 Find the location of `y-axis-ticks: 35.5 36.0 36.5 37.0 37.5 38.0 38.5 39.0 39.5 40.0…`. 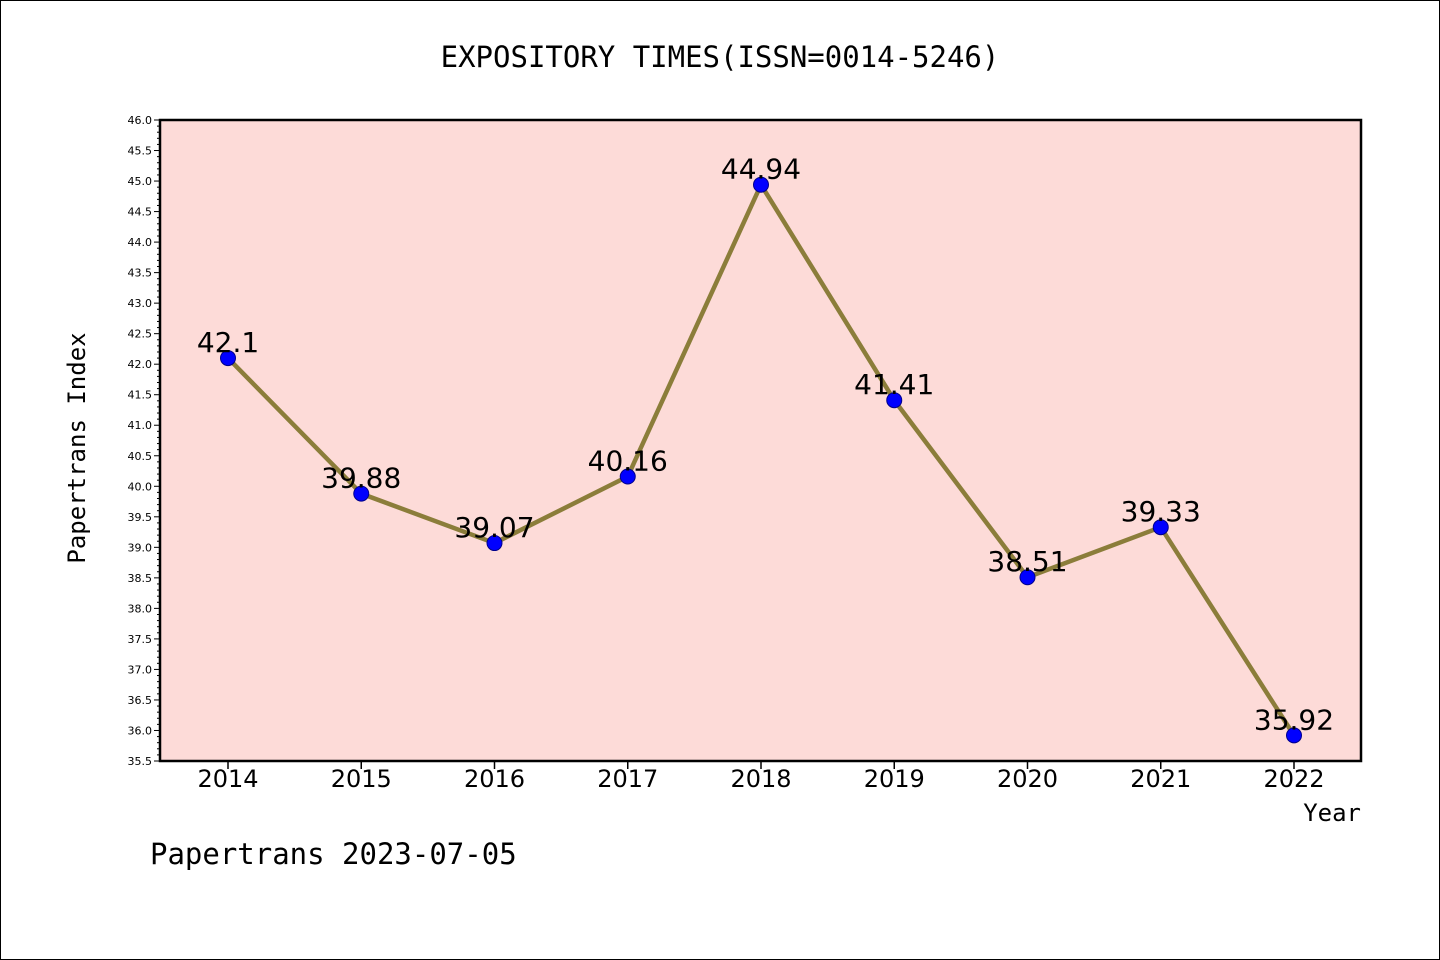

y-axis-ticks: 35.5 36.0 36.5 37.0 37.5 38.0 38.5 39.0 39.5 40.0… is located at coordinates (144, 441).